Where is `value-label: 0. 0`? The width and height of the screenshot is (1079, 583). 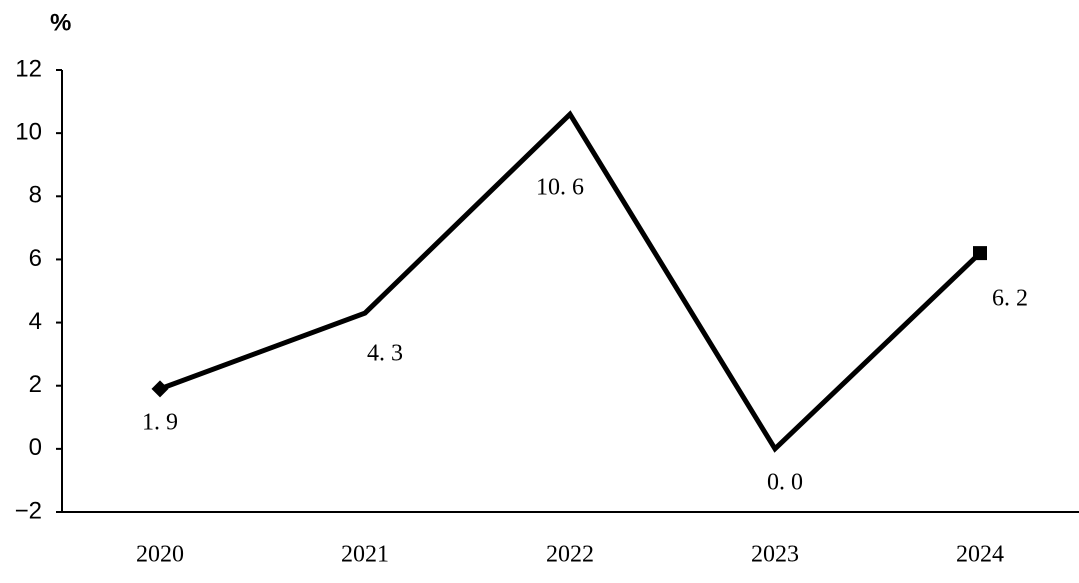 value-label: 0. 0 is located at coordinates (785, 482).